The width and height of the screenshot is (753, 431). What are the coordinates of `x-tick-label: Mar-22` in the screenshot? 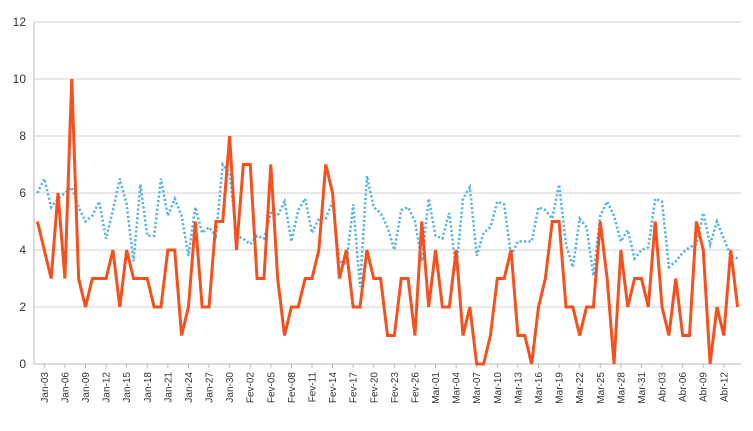 It's located at (580, 388).